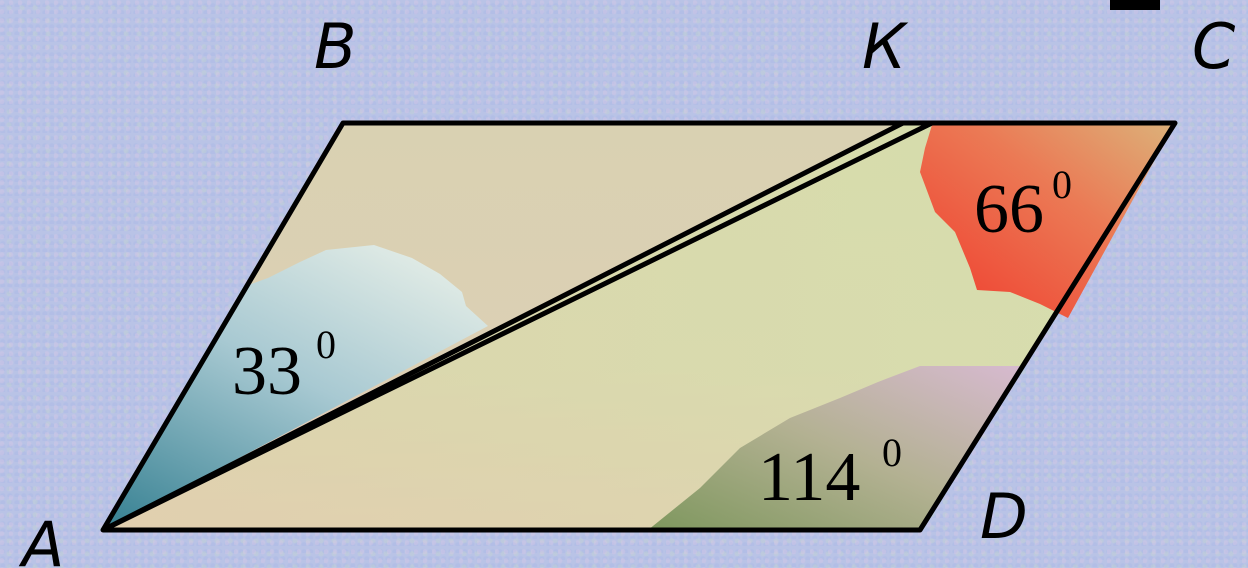 The height and width of the screenshot is (568, 1248). What do you see at coordinates (809, 477) in the screenshot?
I see `angle-114-value: 114` at bounding box center [809, 477].